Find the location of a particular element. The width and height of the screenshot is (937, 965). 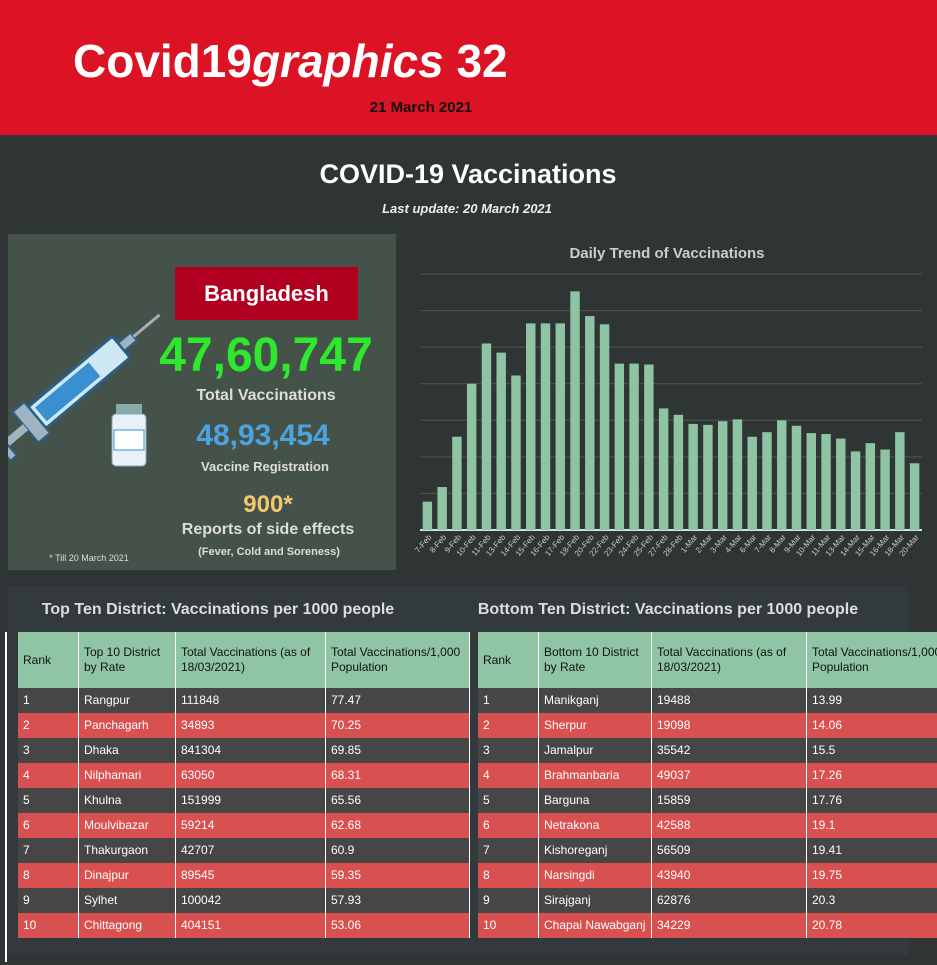

table-row: 9 Sirajganj 62876 20.3 is located at coordinates (707, 900).